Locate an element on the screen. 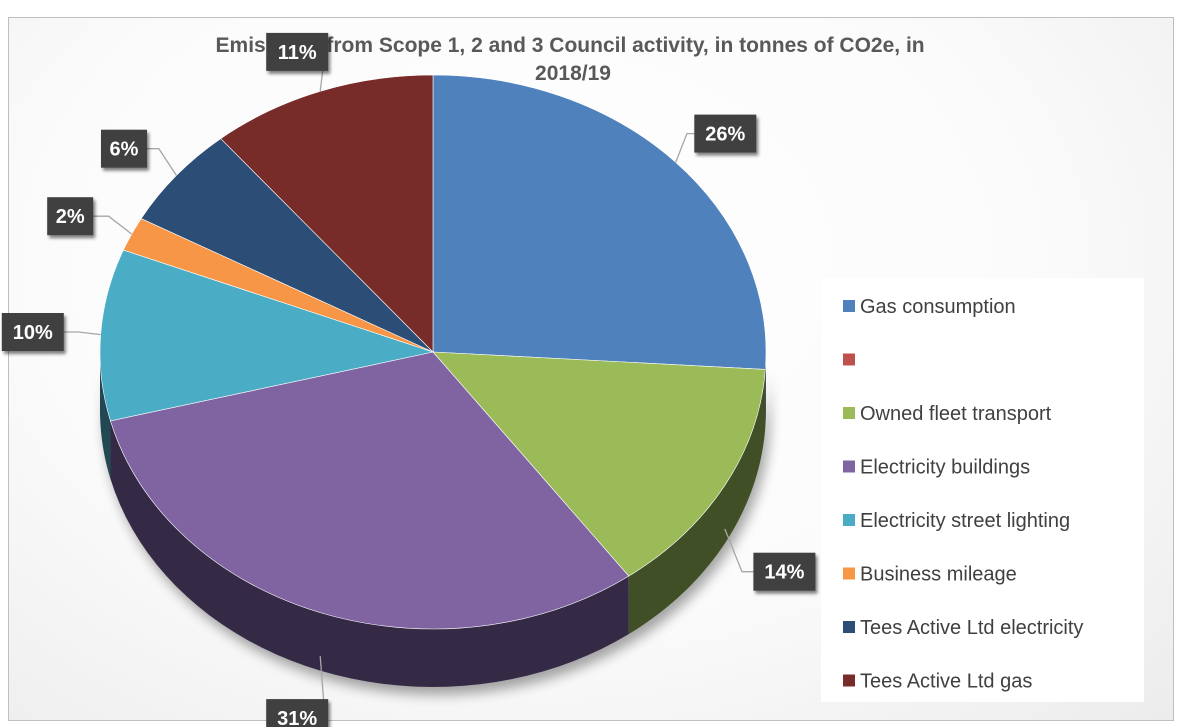 This screenshot has height=727, width=1178. legend-item: Owned fleet transport is located at coordinates (947, 414).